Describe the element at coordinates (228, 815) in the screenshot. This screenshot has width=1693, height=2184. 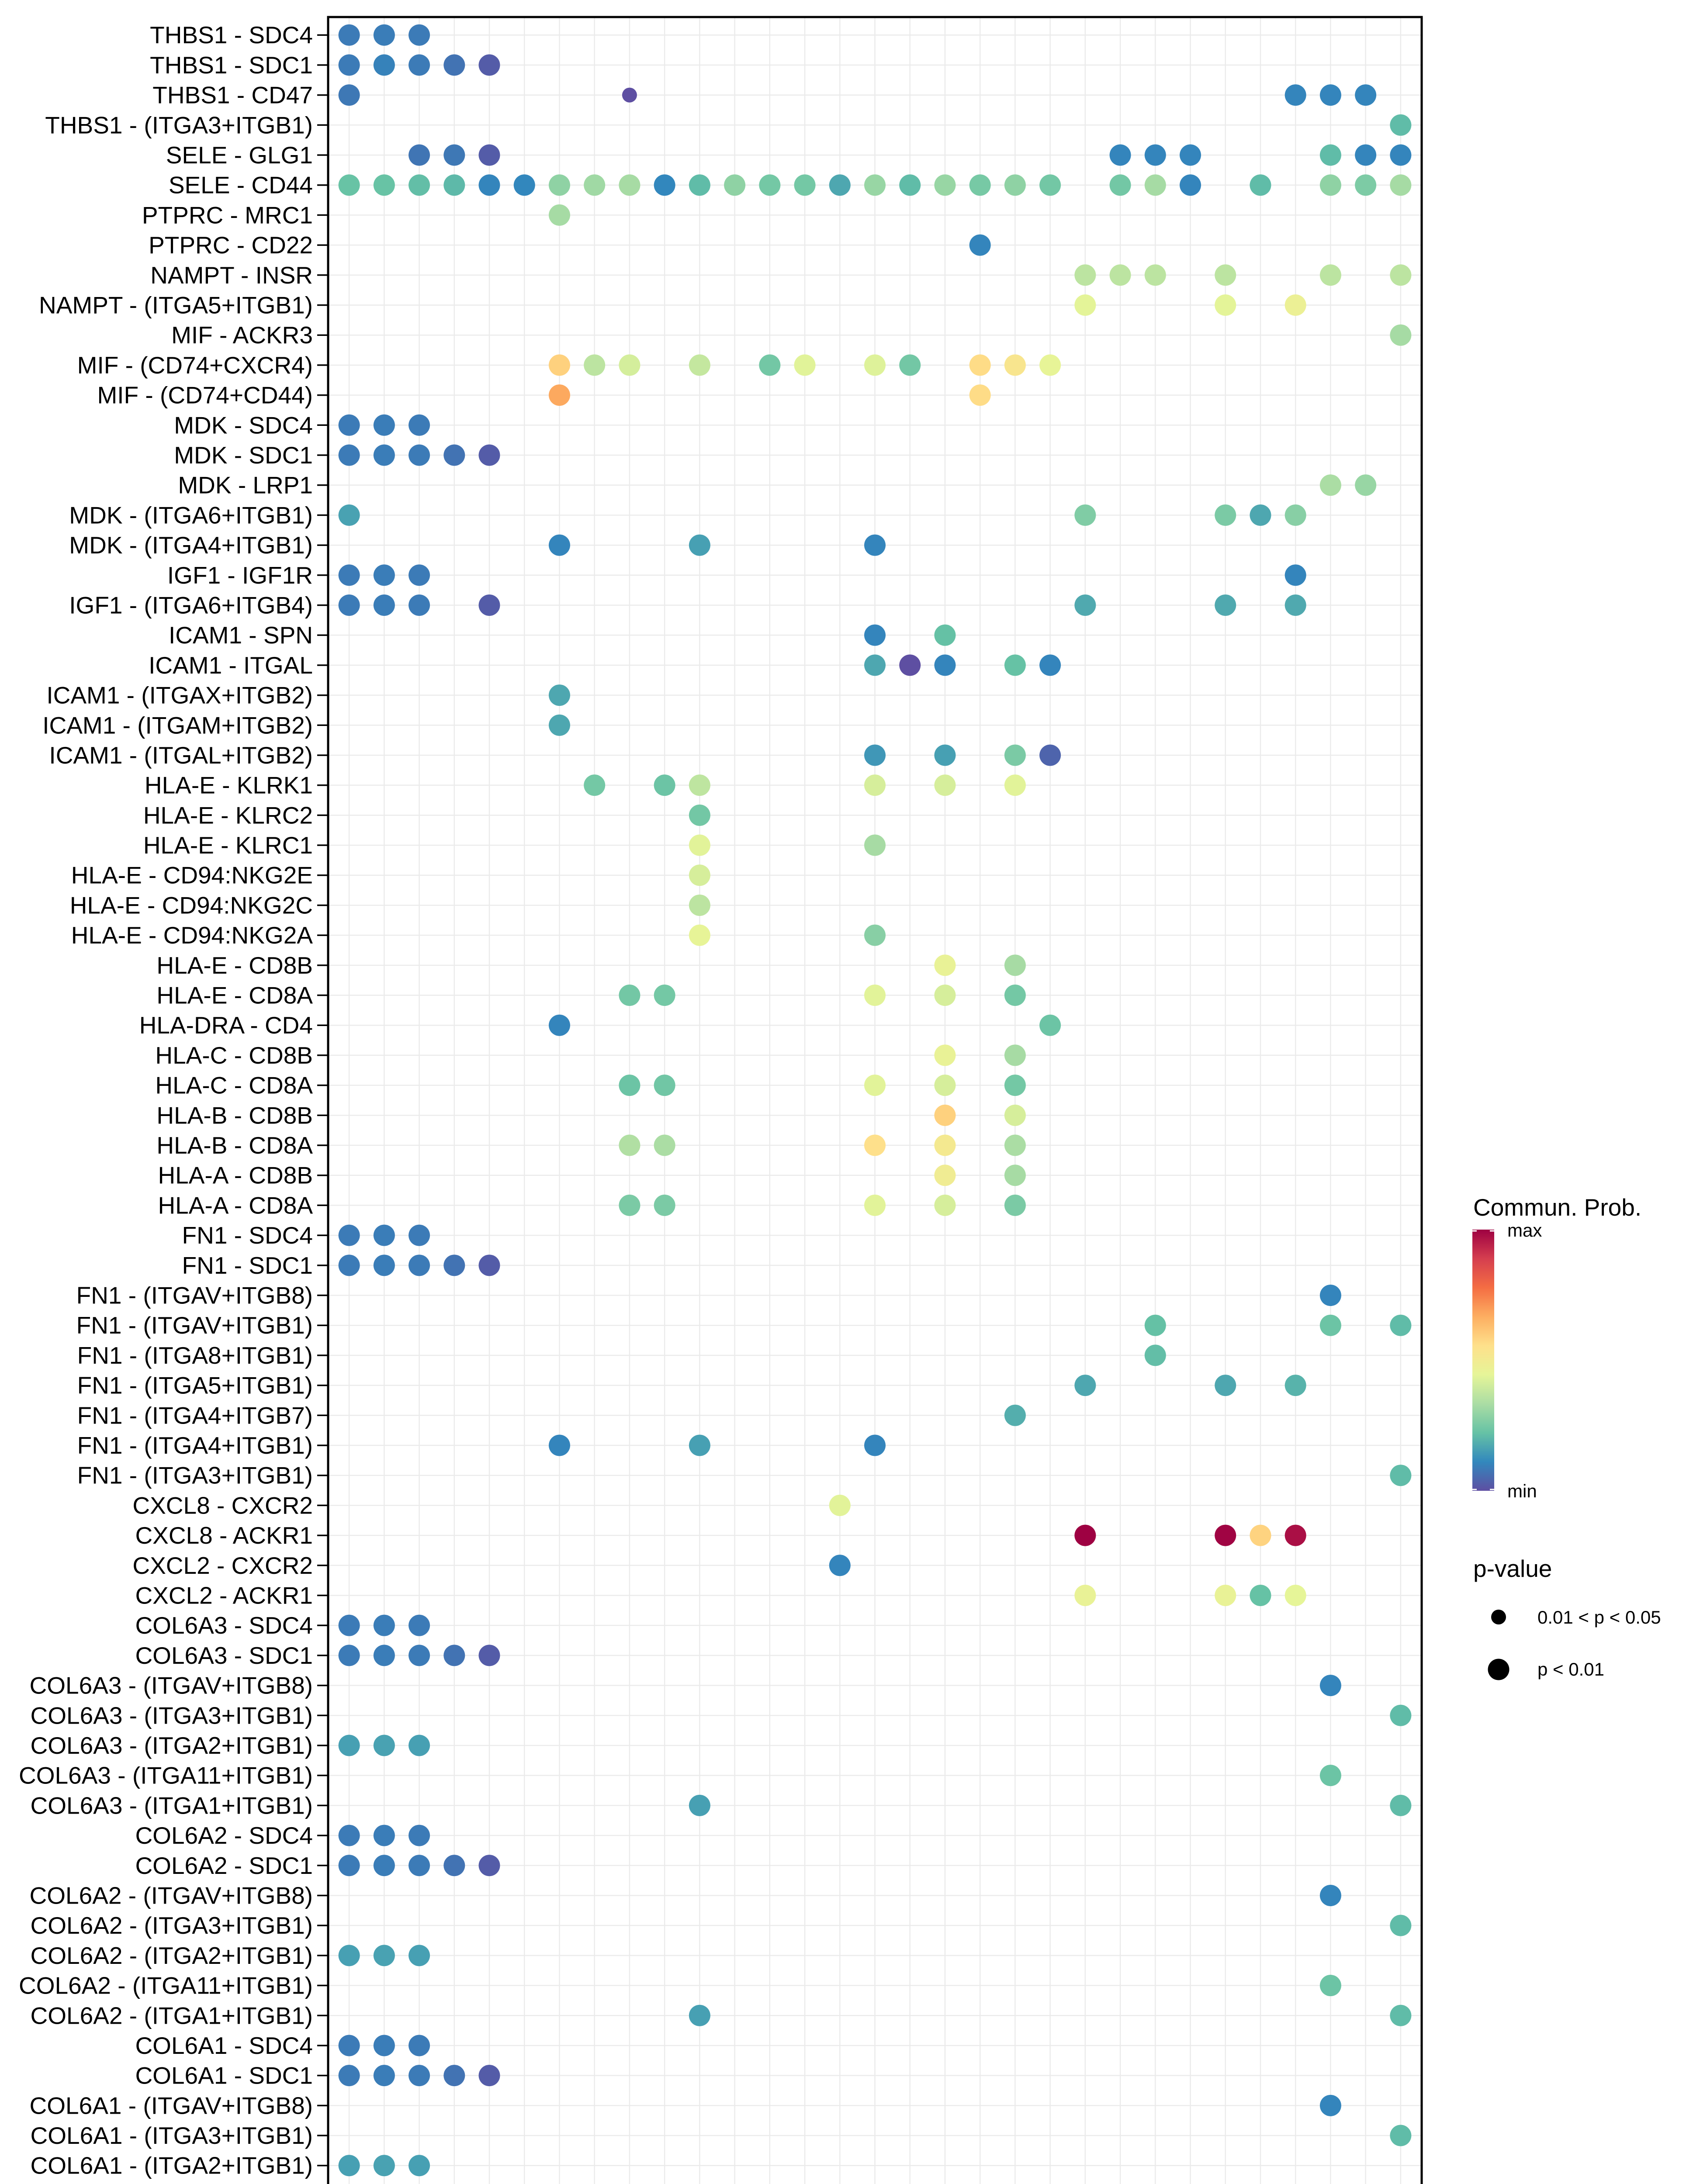
I see `y-tick-label: HLA-E - KLRC2` at that location.